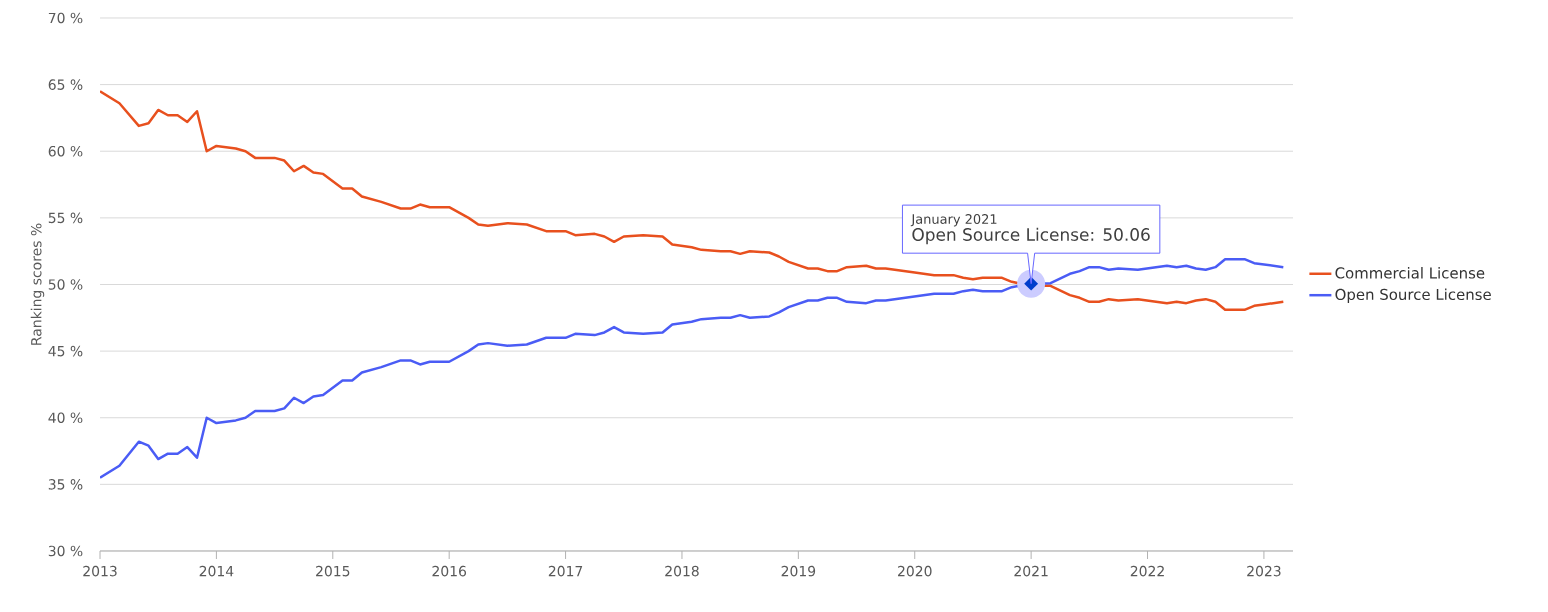  I want to click on x-tick-label: 2021, so click(1031, 571).